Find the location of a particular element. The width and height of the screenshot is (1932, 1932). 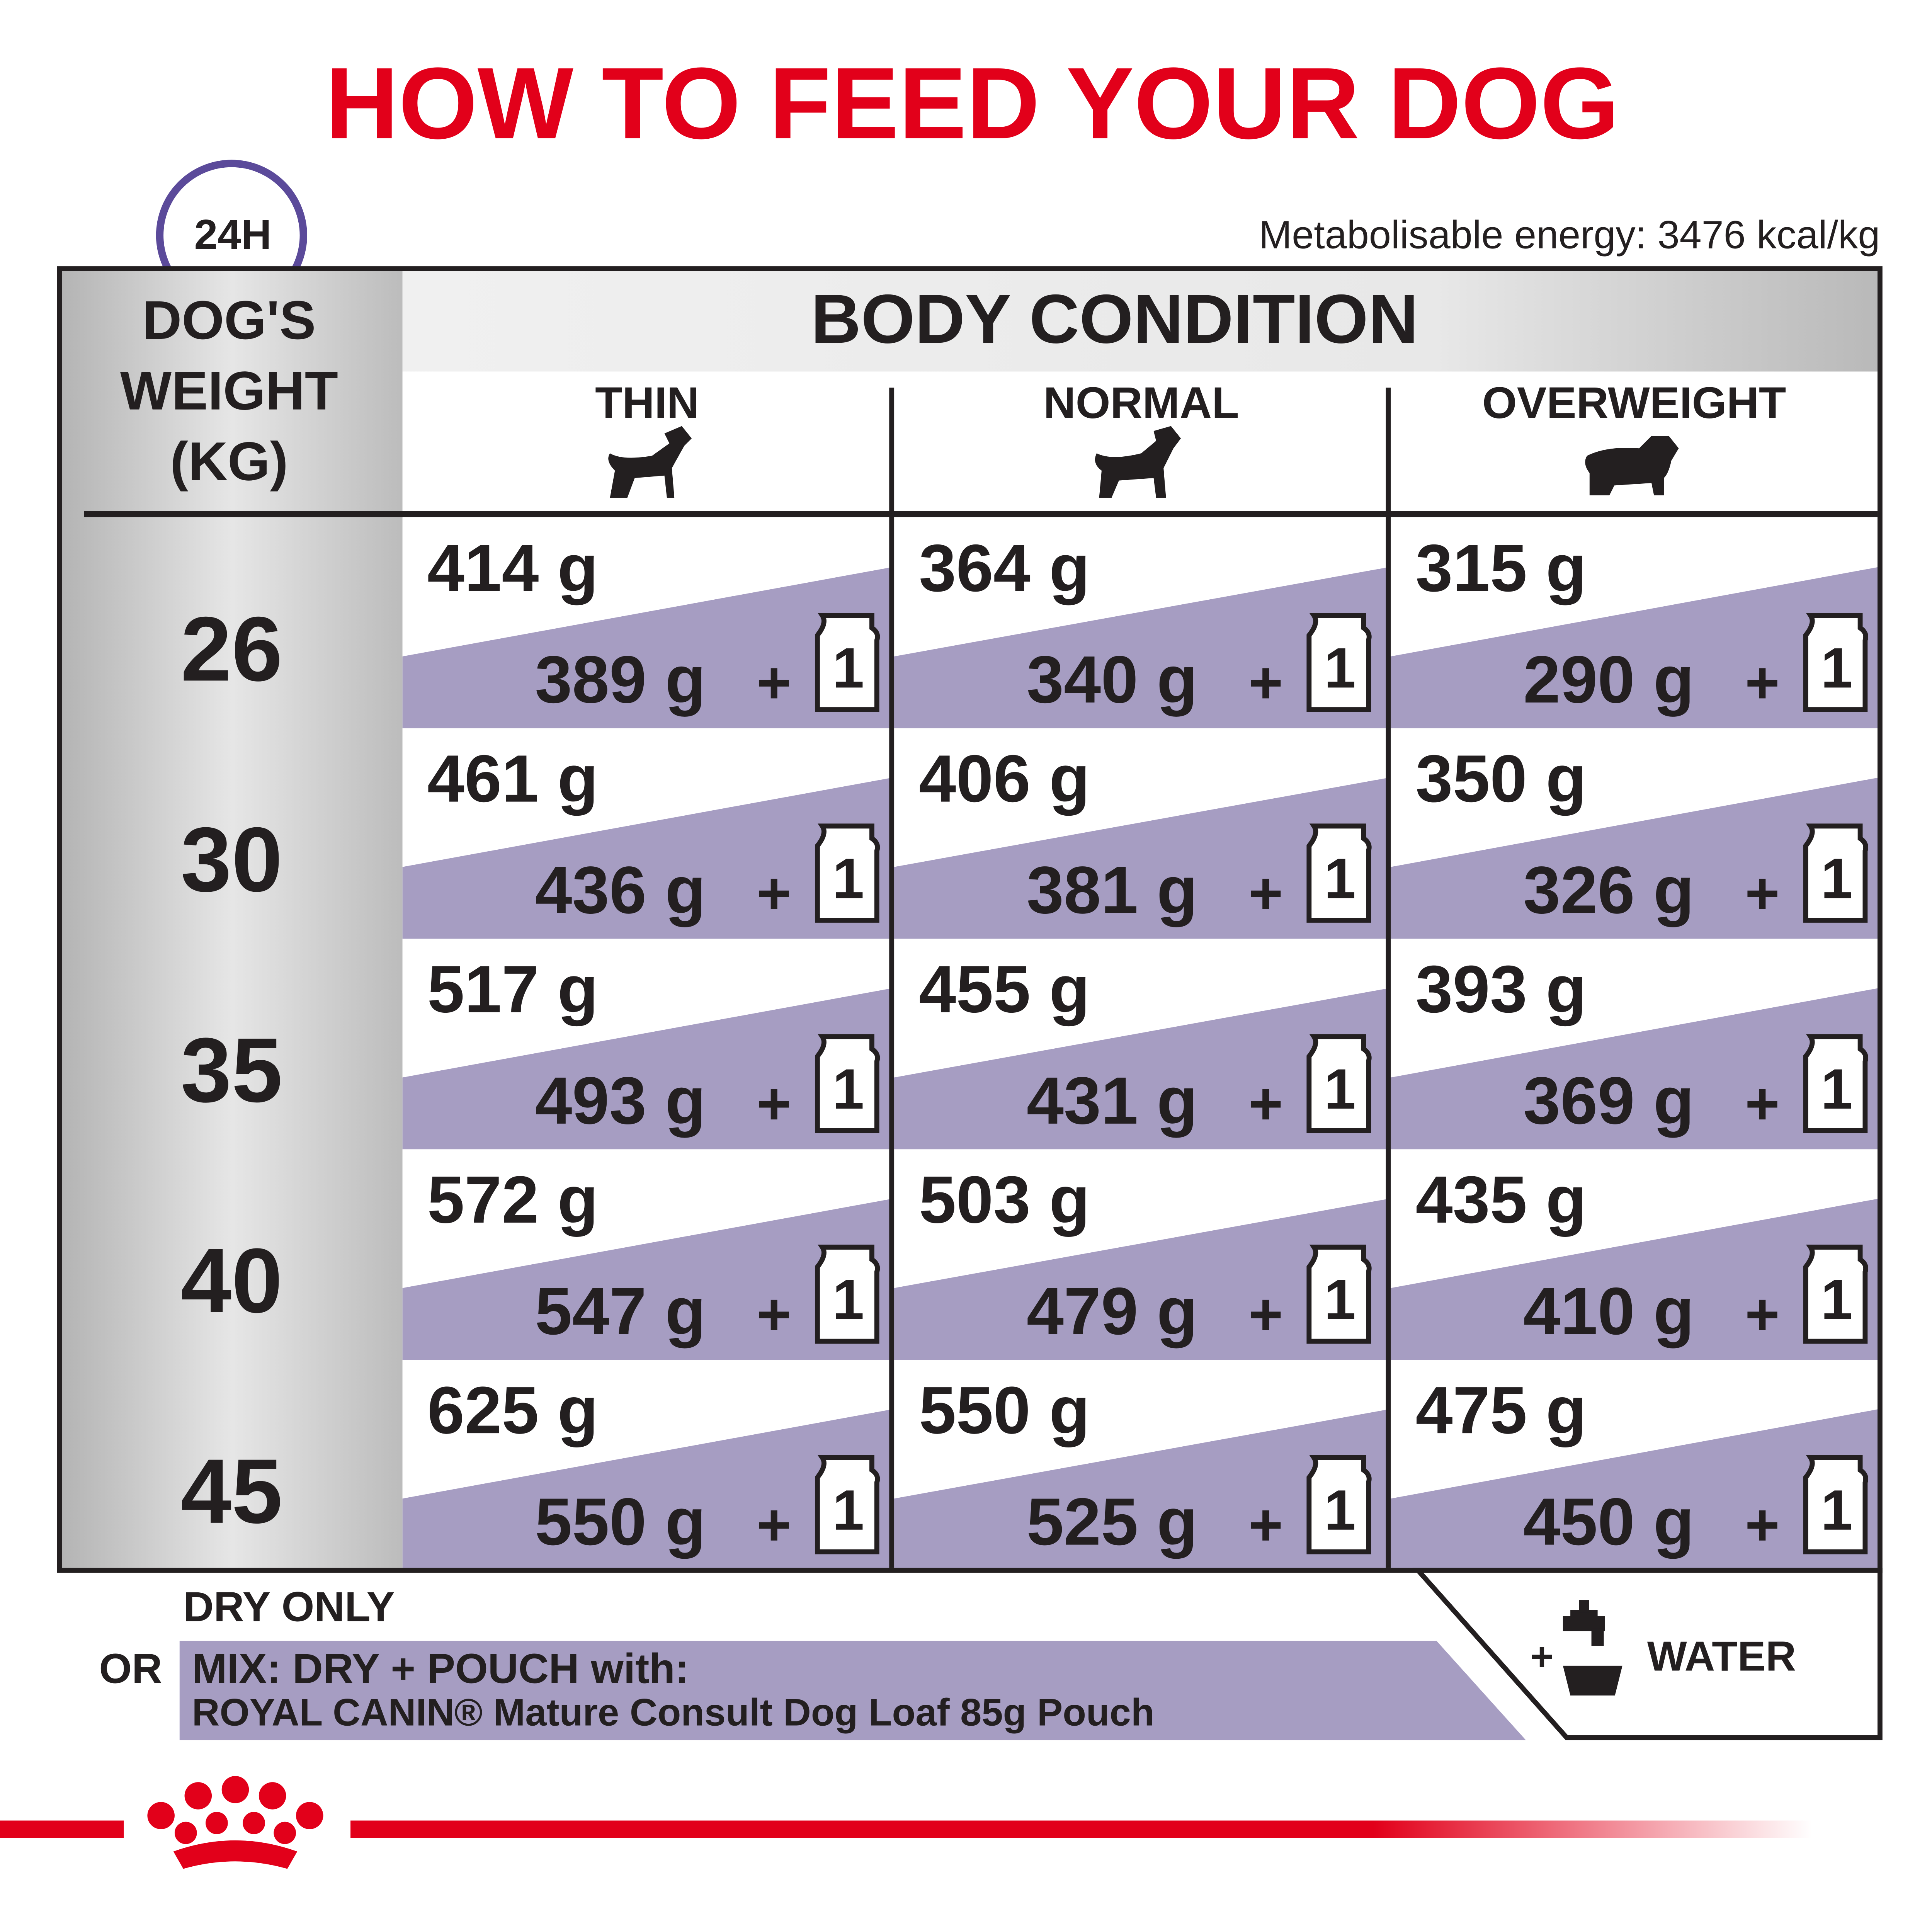

mix-amount: 340 g is located at coordinates (1113, 680).